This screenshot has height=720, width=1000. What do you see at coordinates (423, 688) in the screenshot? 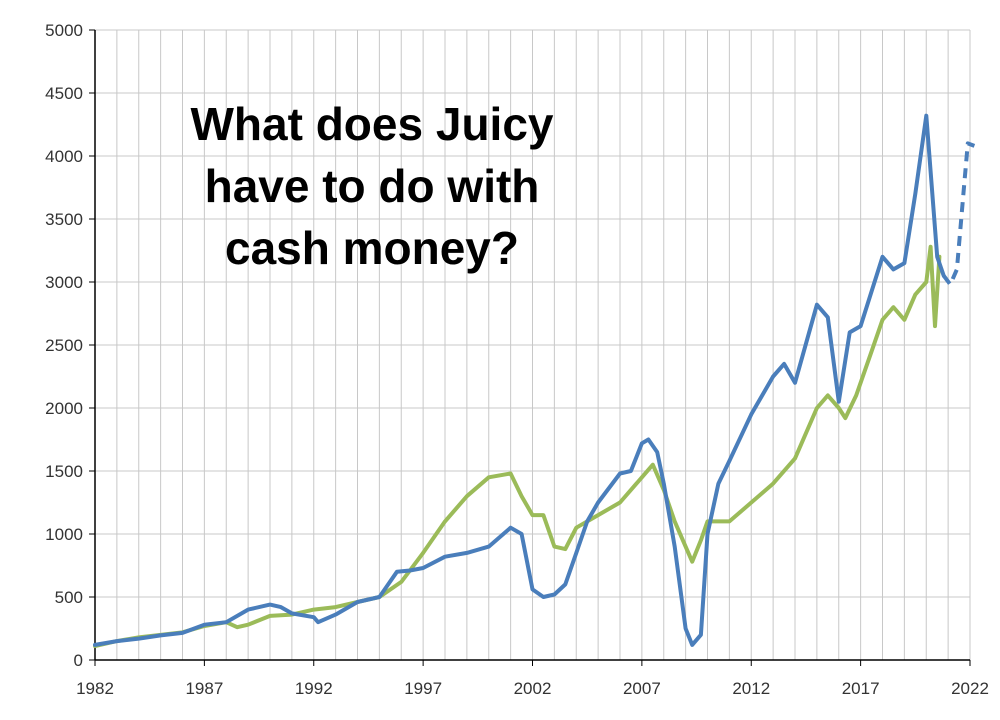
I see `x-tick-label: 1997` at bounding box center [423, 688].